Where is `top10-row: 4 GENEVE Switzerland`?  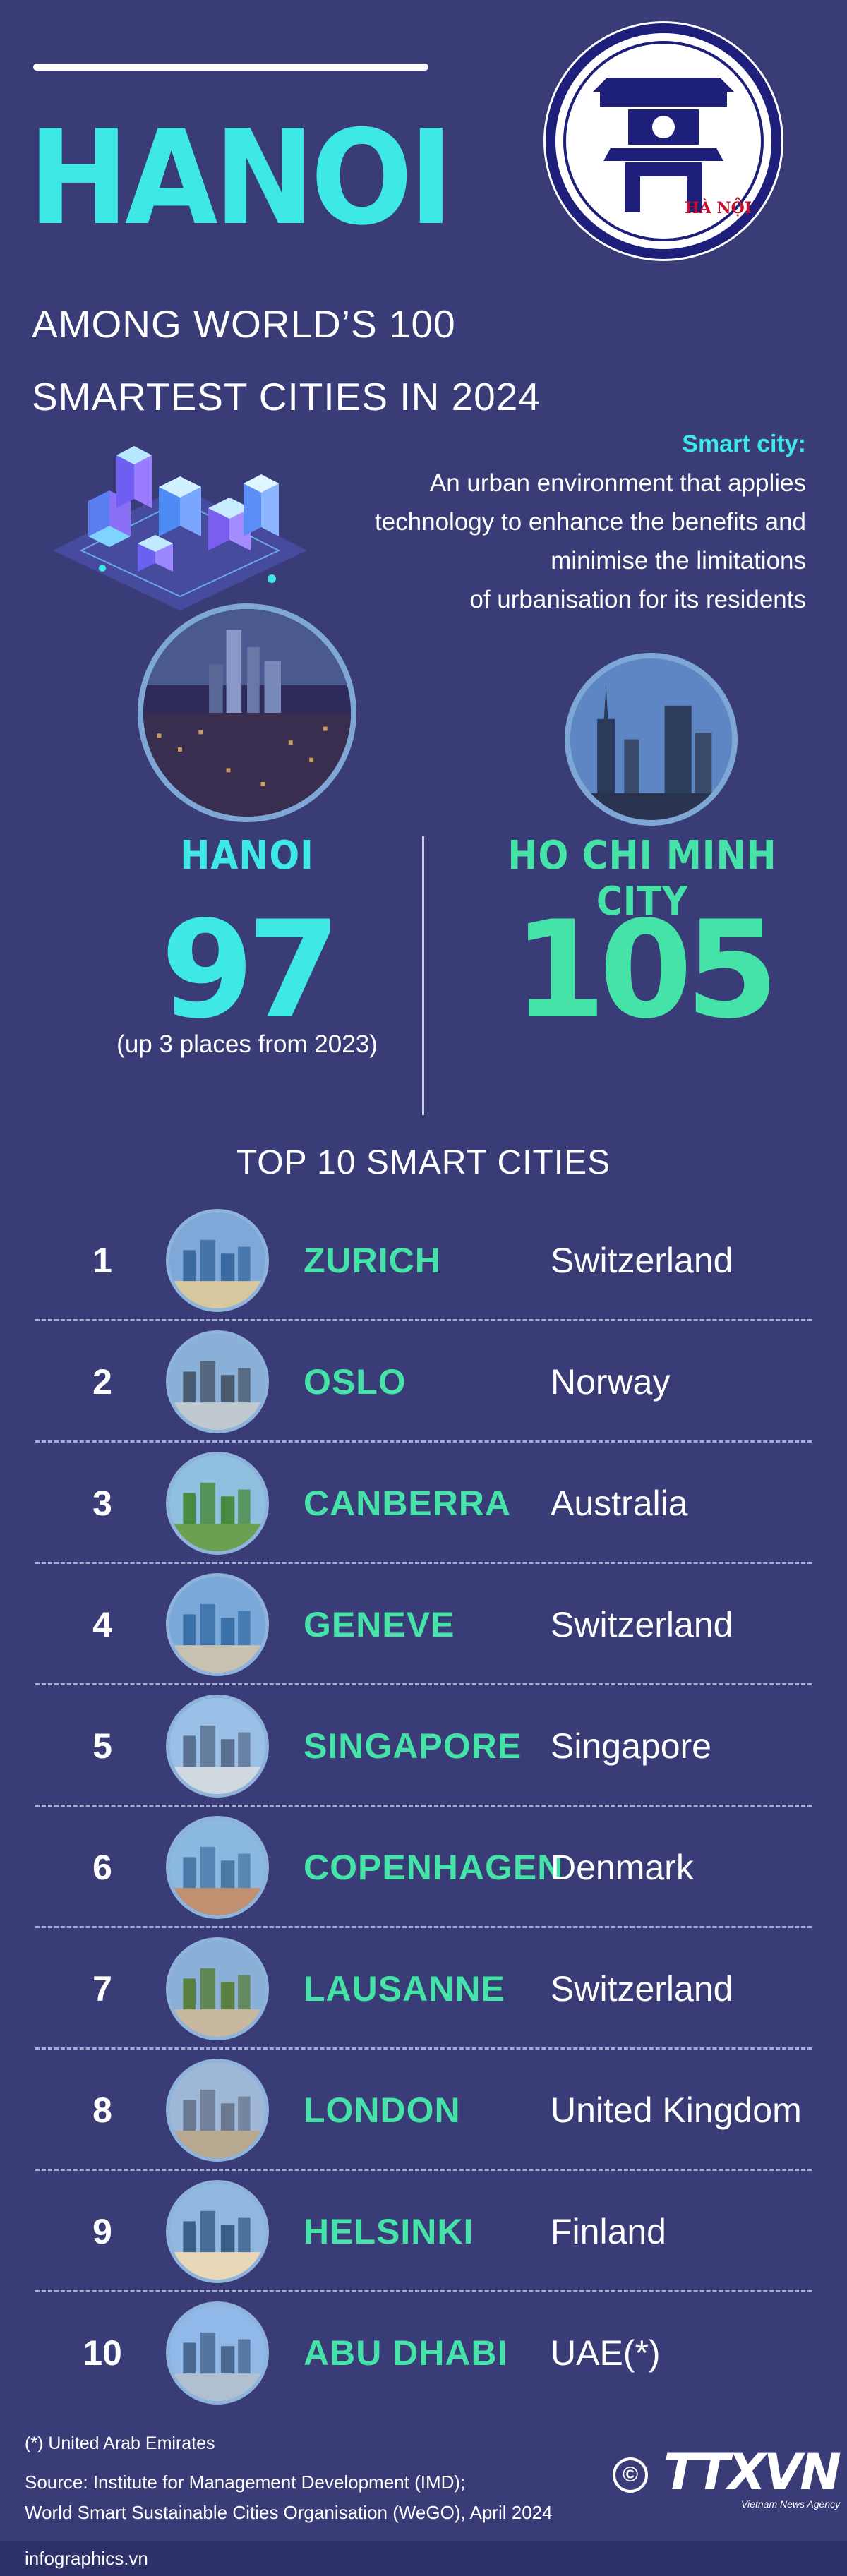
top10-row: 4 GENEVE Switzerland is located at coordinates (423, 1624).